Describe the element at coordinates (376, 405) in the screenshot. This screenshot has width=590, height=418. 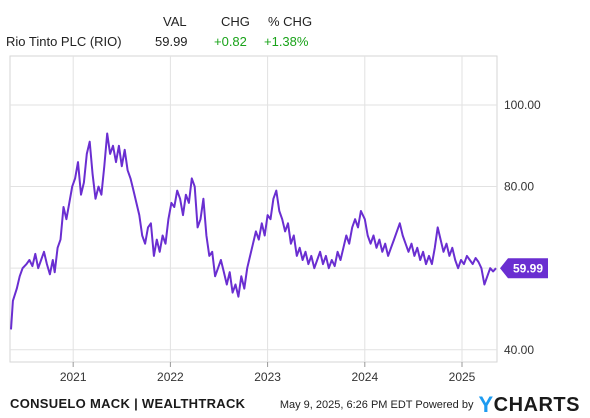
I see `timestamp-text: May 9, 2025, 6:26 PM EDT Powered by` at that location.